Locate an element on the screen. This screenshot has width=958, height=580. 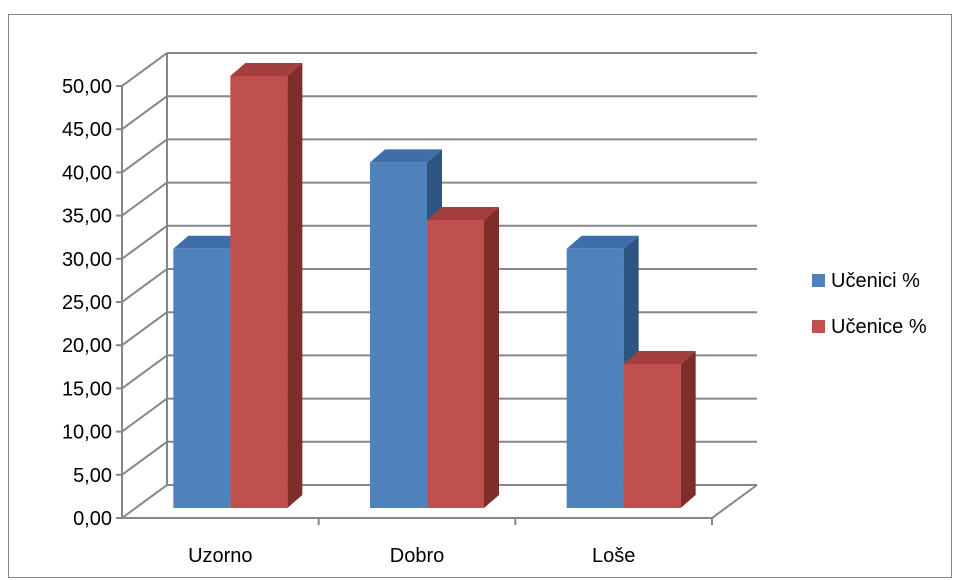
y-tick-label: 30,00 is located at coordinates (87, 260).